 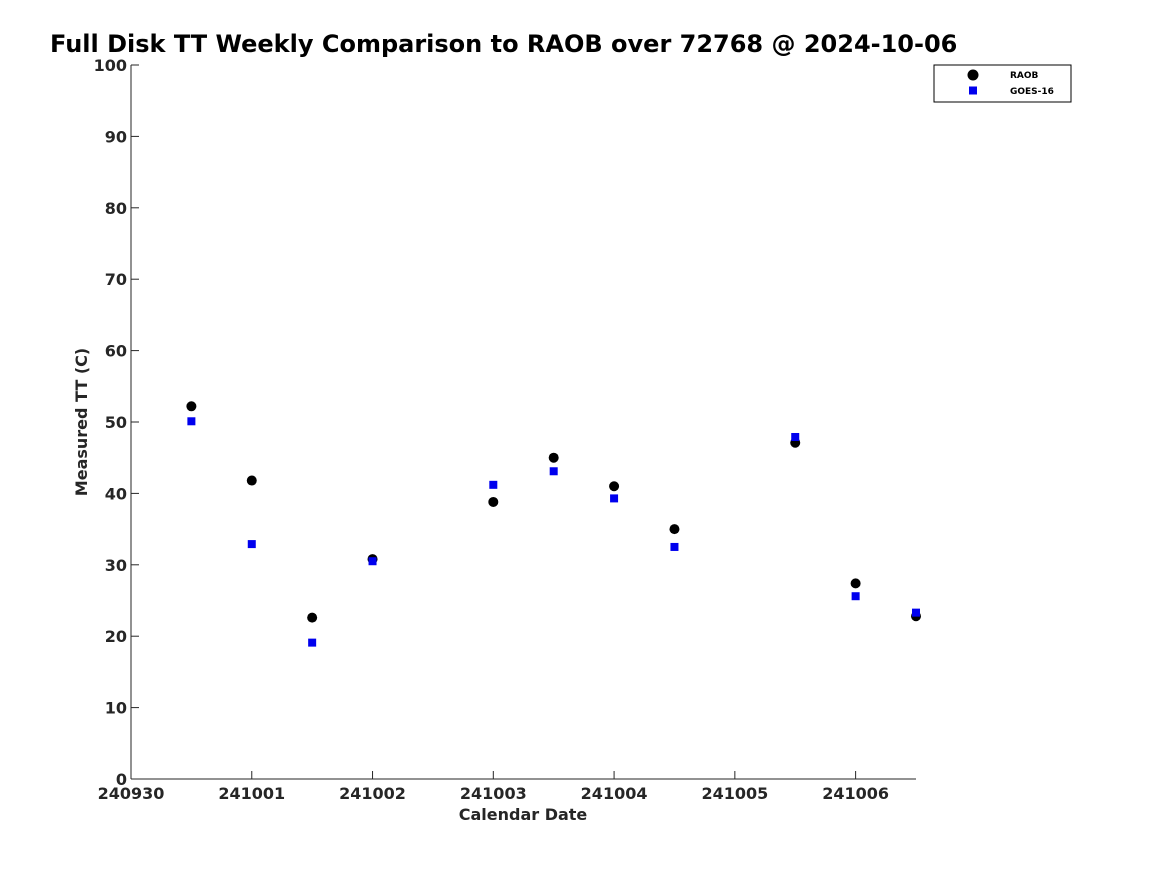 I want to click on y-tick-label: 60, so click(x=116, y=351).